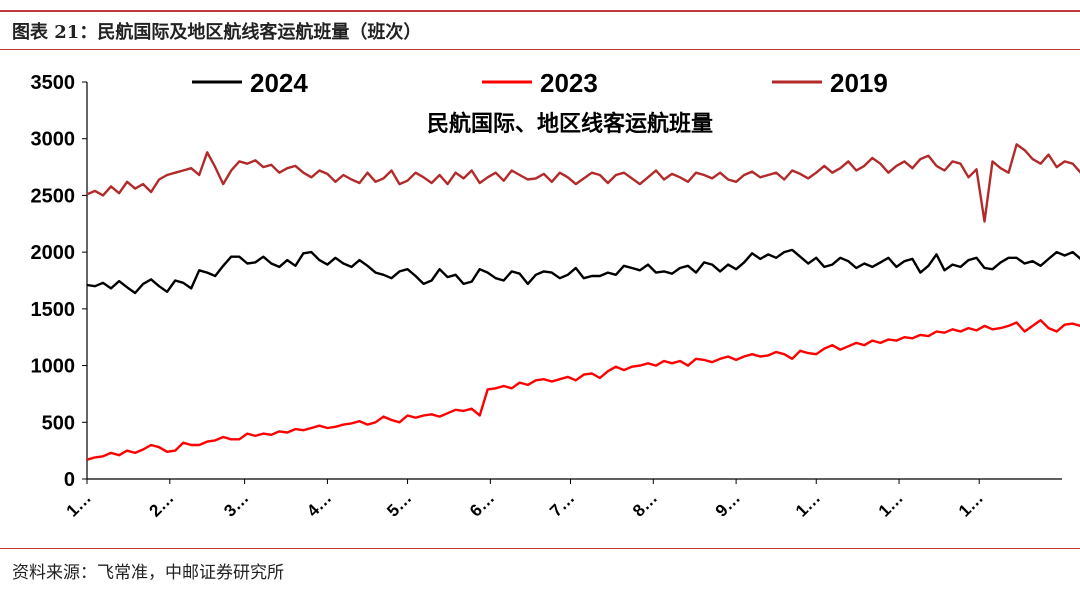  Describe the element at coordinates (540, 49) in the screenshot. I see `title-rule` at that location.